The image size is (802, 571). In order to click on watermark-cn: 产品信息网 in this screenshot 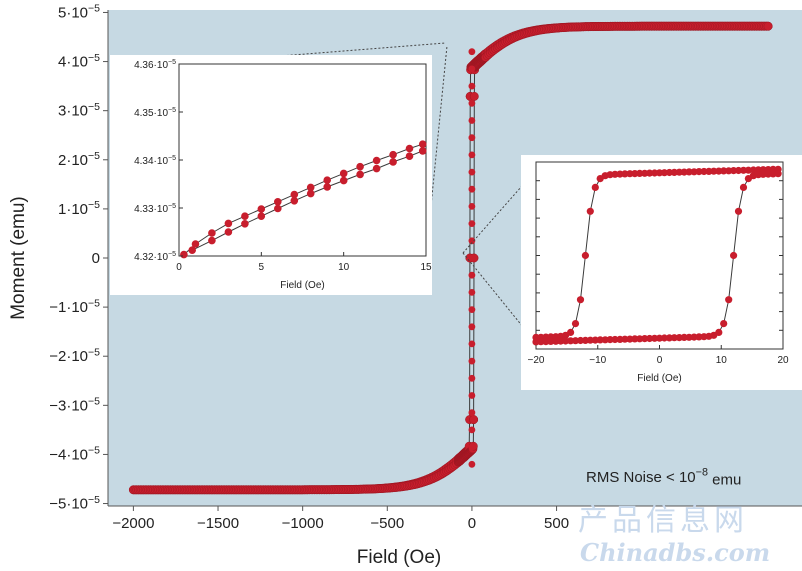, I will do `click(663, 520)`.